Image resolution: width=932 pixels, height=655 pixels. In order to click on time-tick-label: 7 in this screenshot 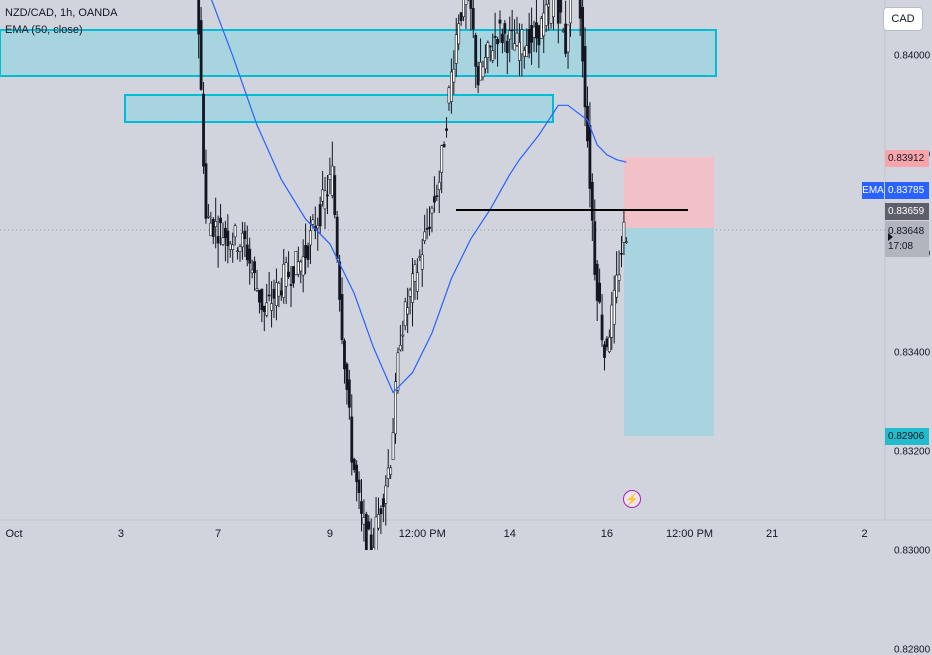, I will do `click(218, 534)`.